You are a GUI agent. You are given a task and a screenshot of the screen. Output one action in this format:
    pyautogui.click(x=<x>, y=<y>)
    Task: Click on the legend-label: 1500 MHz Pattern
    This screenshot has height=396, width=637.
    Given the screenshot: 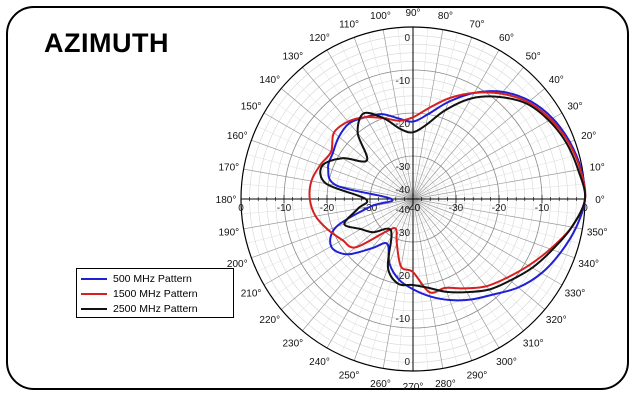 What is the action you would take?
    pyautogui.click(x=155, y=293)
    